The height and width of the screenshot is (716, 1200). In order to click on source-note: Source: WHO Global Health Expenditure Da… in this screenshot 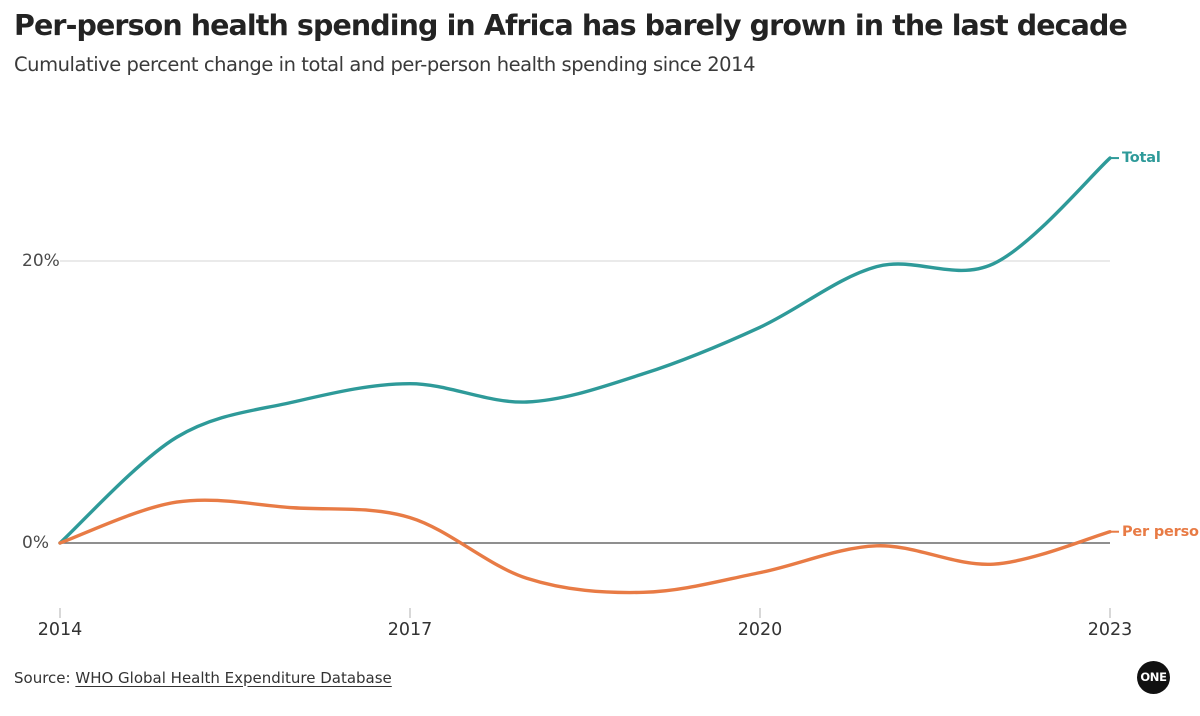, I will do `click(203, 678)`.